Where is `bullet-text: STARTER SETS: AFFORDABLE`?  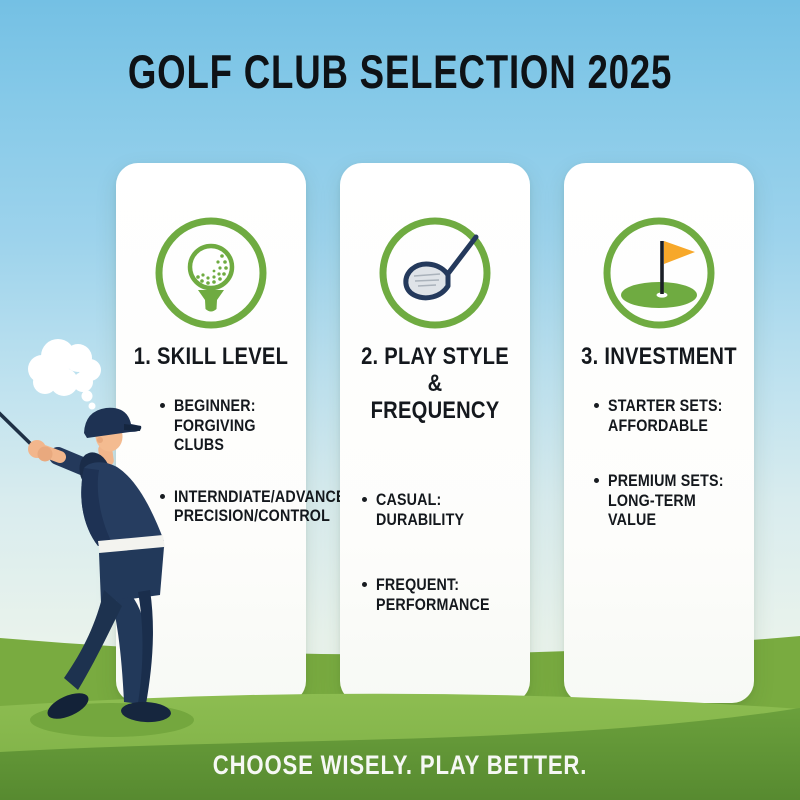
bullet-text: STARTER SETS: AFFORDABLE is located at coordinates (665, 415).